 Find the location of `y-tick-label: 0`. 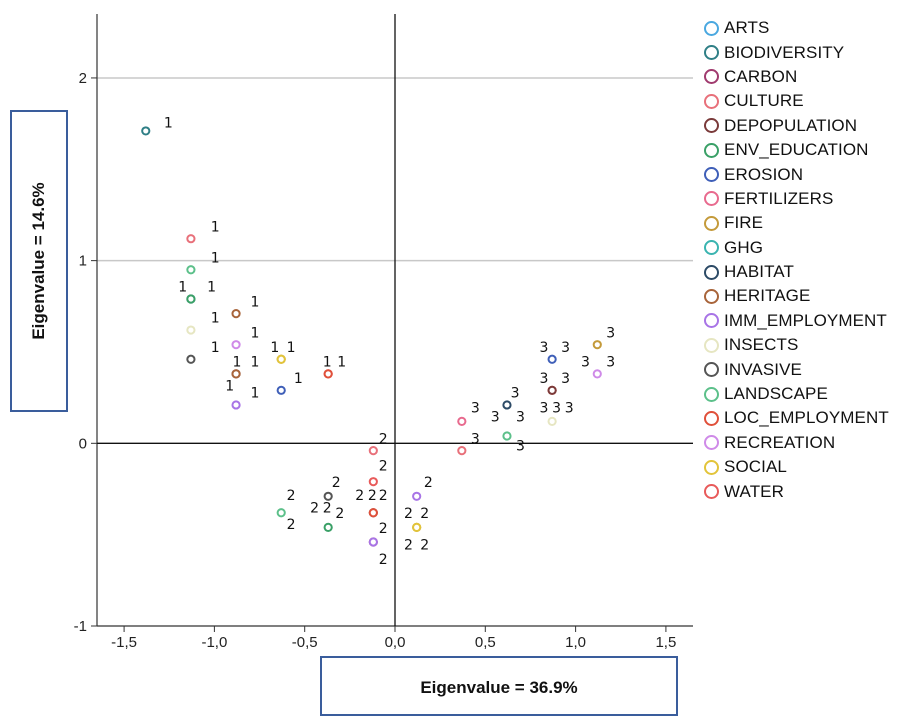

y-tick-label: 0 is located at coordinates (83, 443).